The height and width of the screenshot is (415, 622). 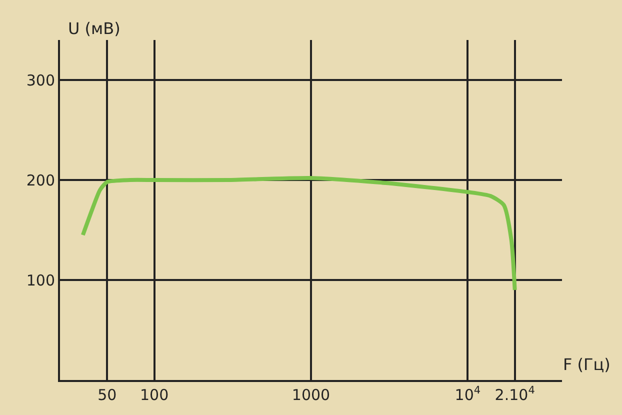 What do you see at coordinates (40, 280) in the screenshot?
I see `y-tick-label: 100` at bounding box center [40, 280].